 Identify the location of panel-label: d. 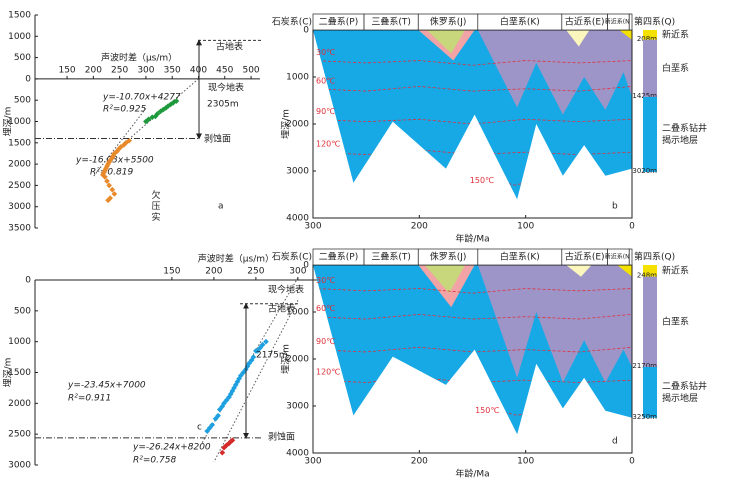
(615, 442).